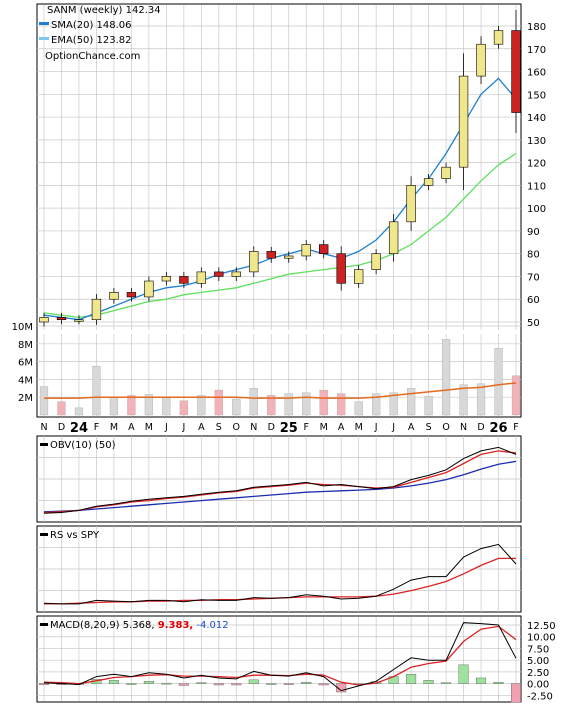  What do you see at coordinates (280, 486) in the screenshot?
I see `obv-long-line` at bounding box center [280, 486].